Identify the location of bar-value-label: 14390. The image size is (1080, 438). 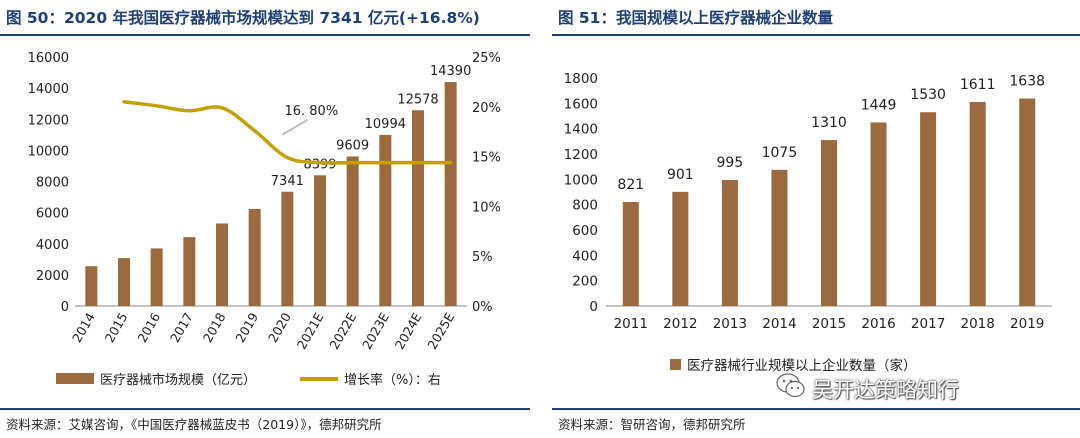
(450, 71).